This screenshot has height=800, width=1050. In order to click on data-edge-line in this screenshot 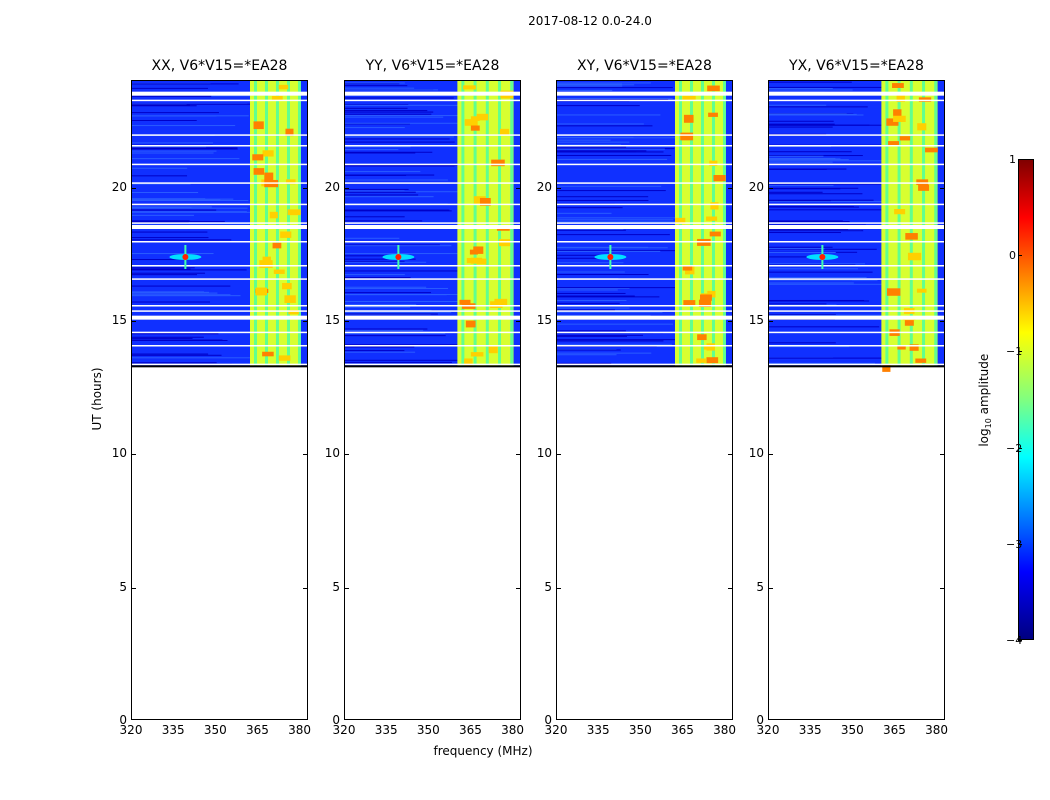, I will do `click(644, 366)`.